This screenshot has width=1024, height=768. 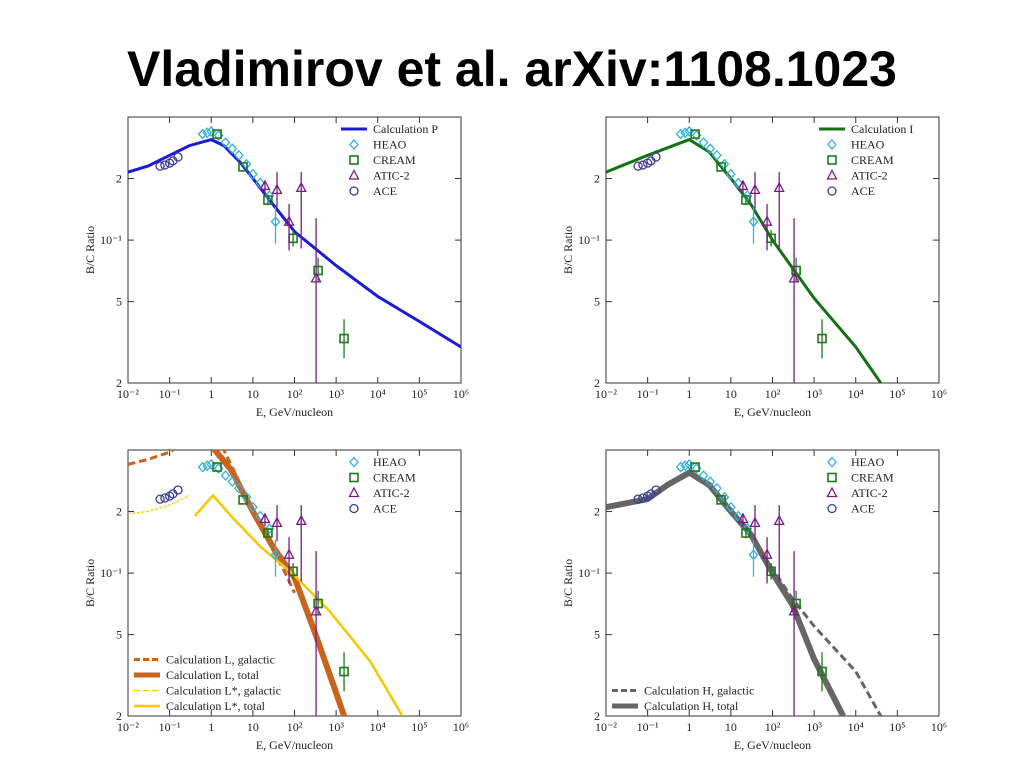 I want to click on x-tick-label: 10⁻², so click(x=128, y=394).